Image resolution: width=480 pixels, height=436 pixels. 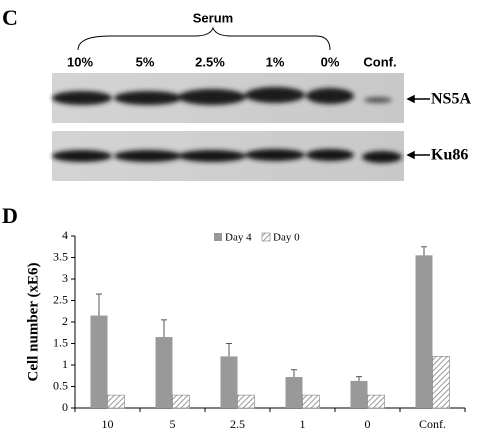 I want to click on y-tick-label: 1.5, so click(x=60, y=342).